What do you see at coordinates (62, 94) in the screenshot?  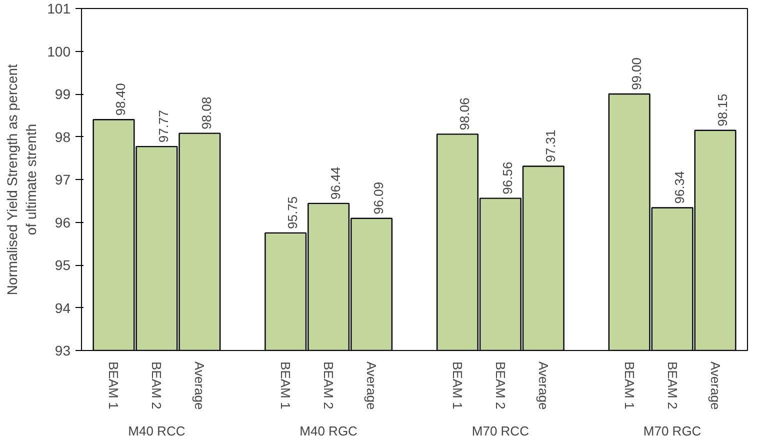 I see `y-tick-label: 99` at bounding box center [62, 94].